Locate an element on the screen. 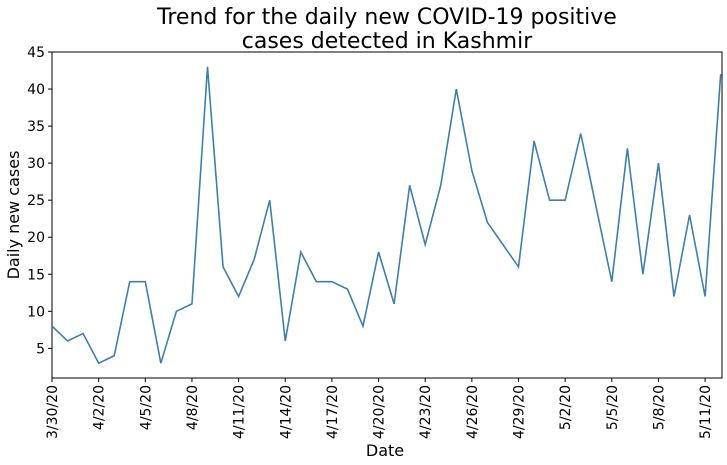 The height and width of the screenshot is (465, 727). x-tick-label: 5/11/20 is located at coordinates (706, 412).